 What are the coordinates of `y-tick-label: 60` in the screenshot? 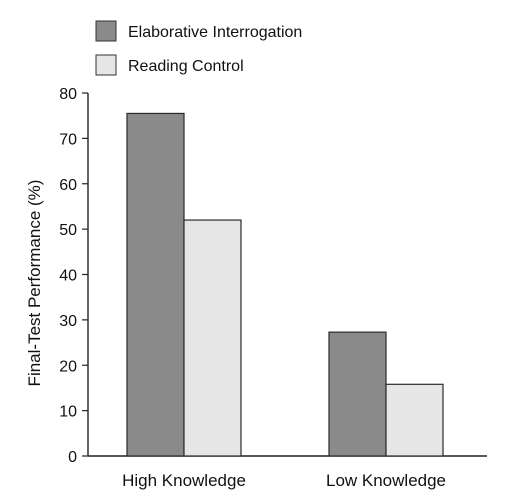 It's located at (68, 185).